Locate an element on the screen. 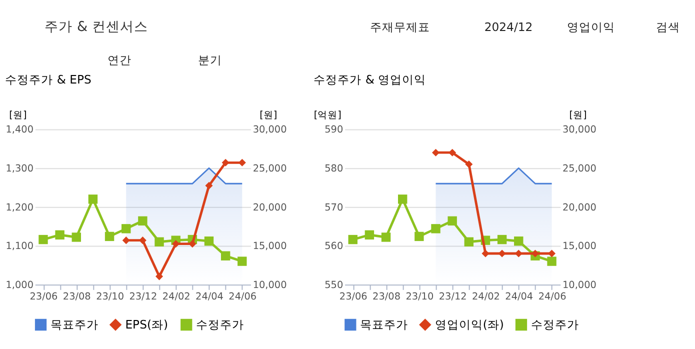  y-tick-label: 1,100 is located at coordinates (20, 246).